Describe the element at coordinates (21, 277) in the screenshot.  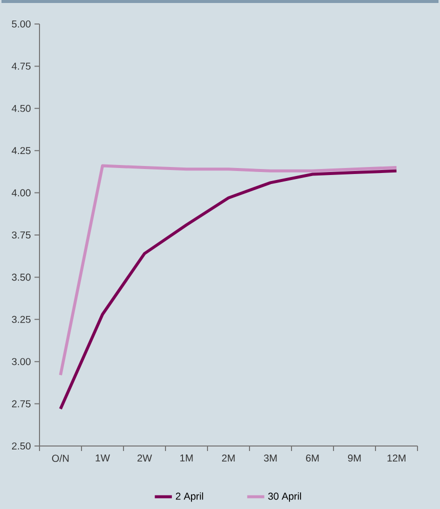
I see `y-tick-label: 3.50` at that location.